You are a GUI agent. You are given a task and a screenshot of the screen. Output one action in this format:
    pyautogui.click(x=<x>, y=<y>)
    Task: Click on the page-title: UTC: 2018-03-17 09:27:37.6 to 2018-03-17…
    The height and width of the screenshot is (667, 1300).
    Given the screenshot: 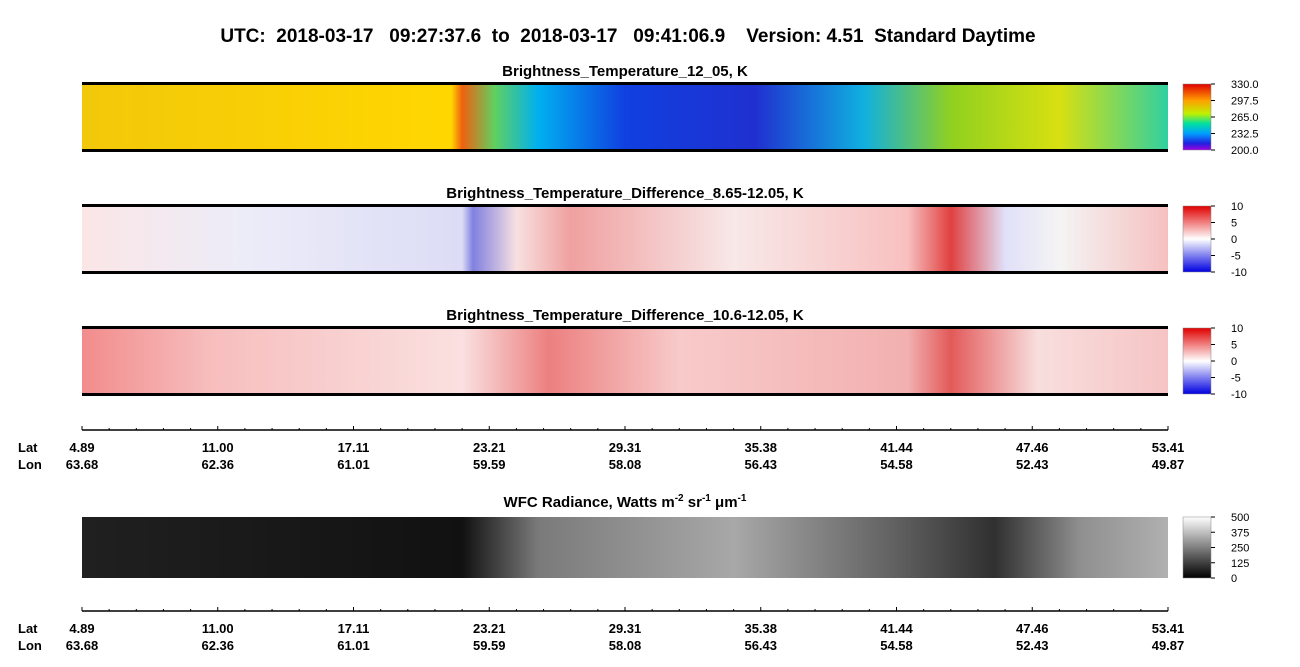 What is the action you would take?
    pyautogui.click(x=627, y=36)
    